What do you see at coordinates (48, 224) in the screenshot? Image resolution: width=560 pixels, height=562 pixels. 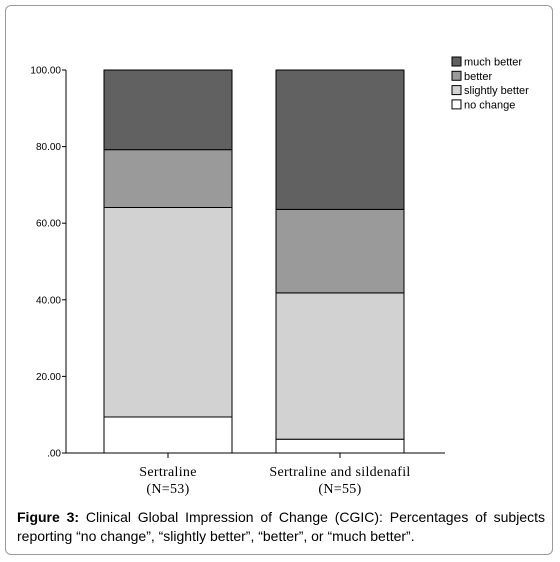 I see `y-tick-label: 60.00` at bounding box center [48, 224].